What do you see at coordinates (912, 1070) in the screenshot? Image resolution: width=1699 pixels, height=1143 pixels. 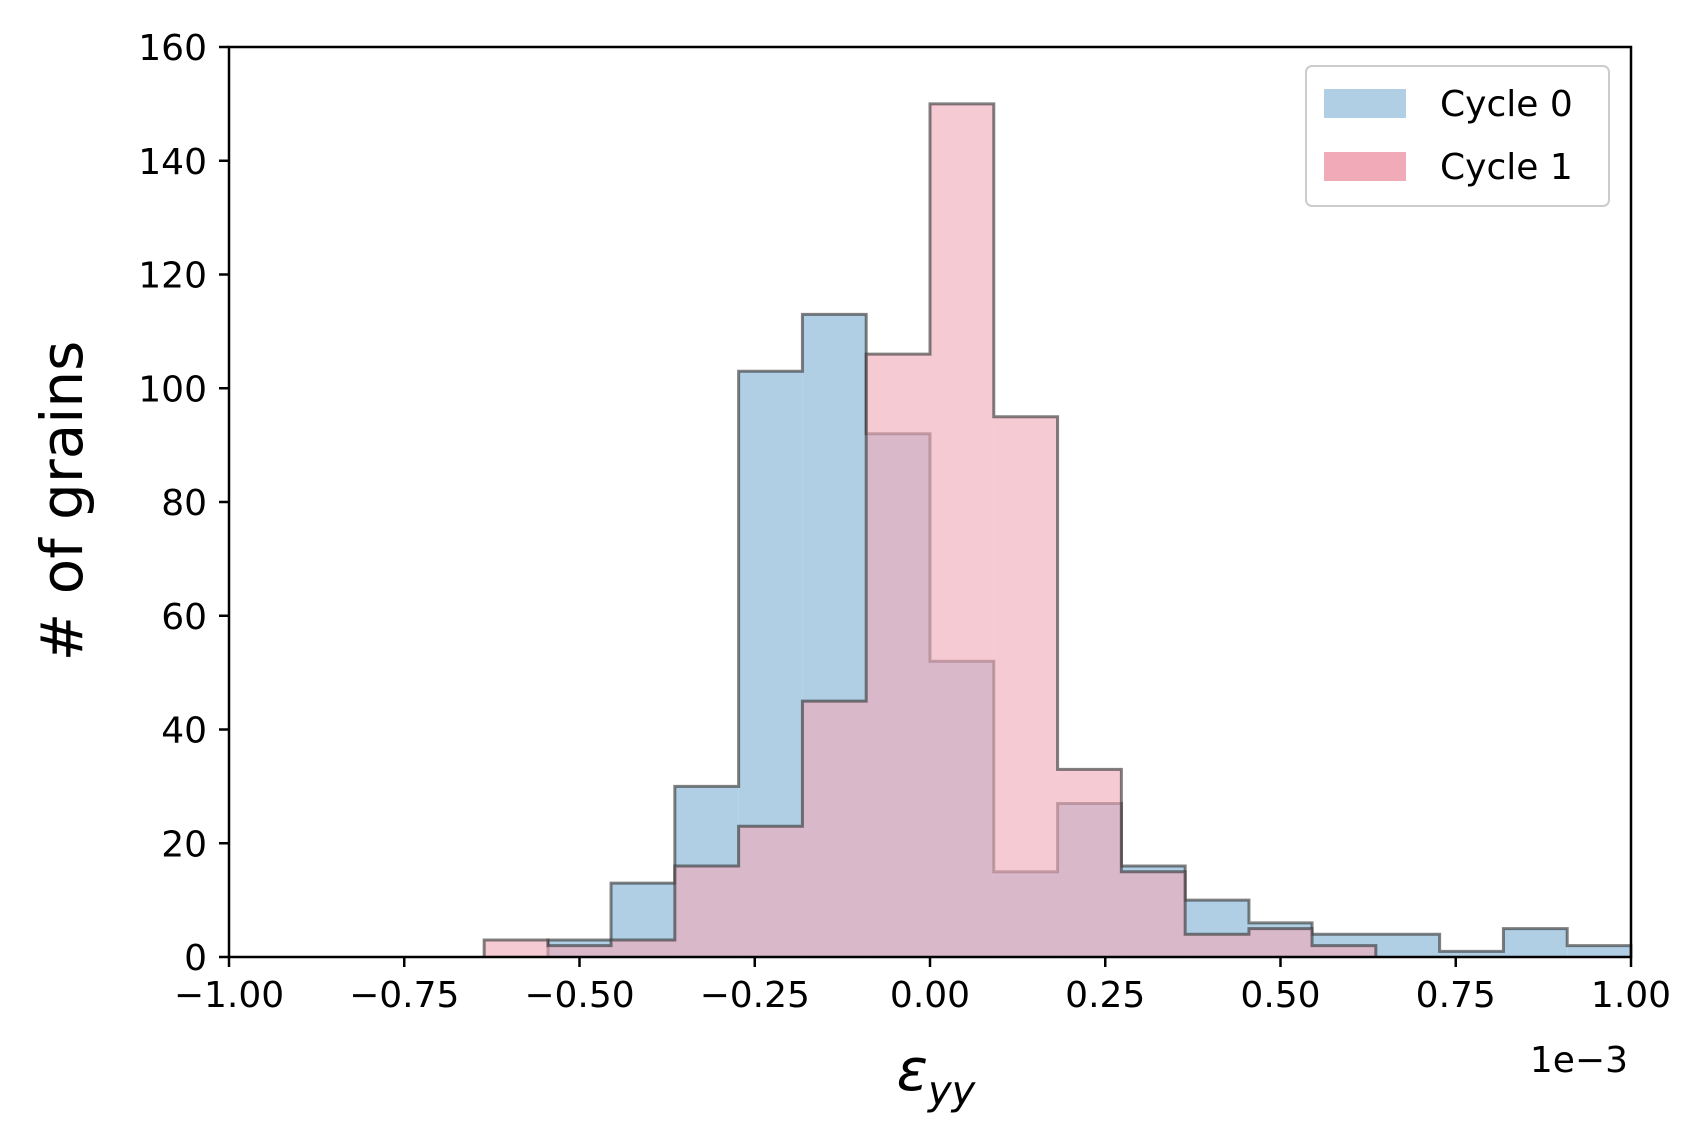 I see `x-axis-label-main: ε` at bounding box center [912, 1070].